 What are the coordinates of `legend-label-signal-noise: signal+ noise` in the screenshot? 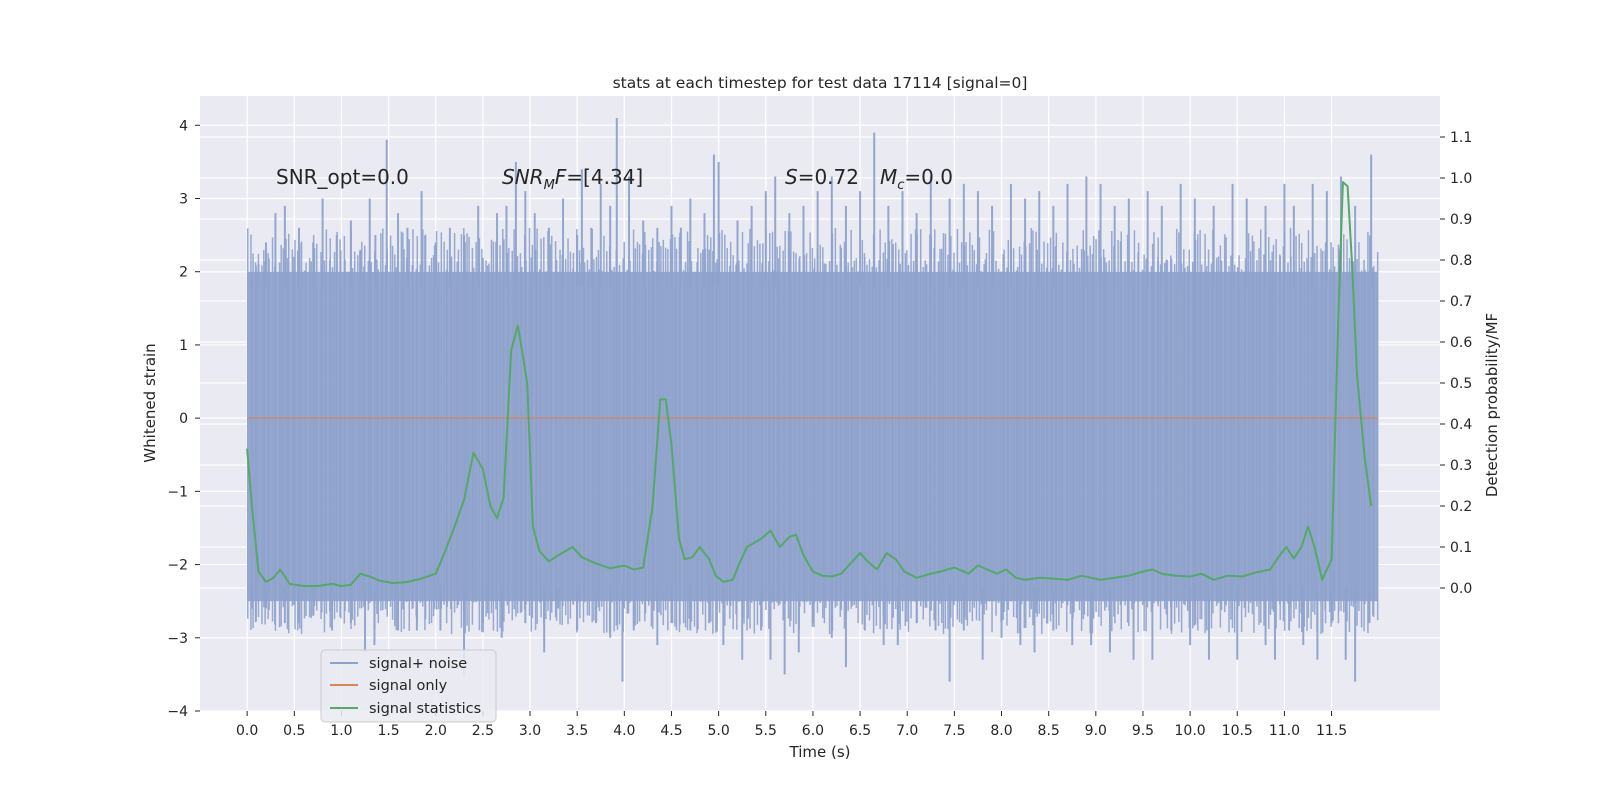 It's located at (418, 664).